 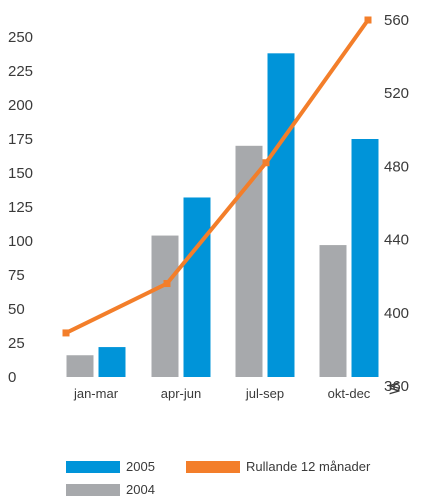 I want to click on right-tick-label-0: 360, so click(x=396, y=386).